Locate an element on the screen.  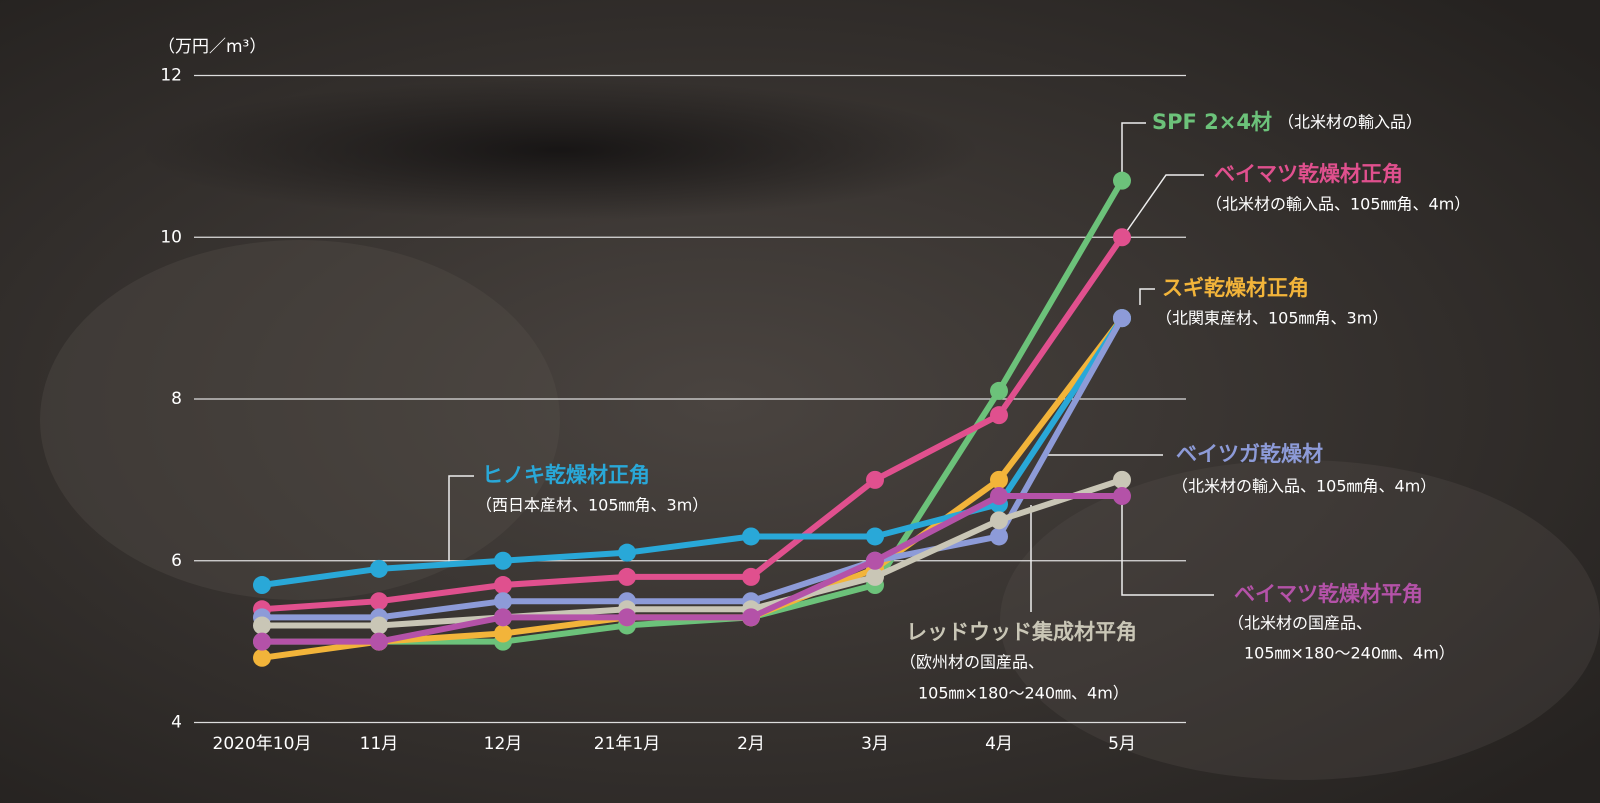
x-tick-label: 4月 is located at coordinates (999, 744).